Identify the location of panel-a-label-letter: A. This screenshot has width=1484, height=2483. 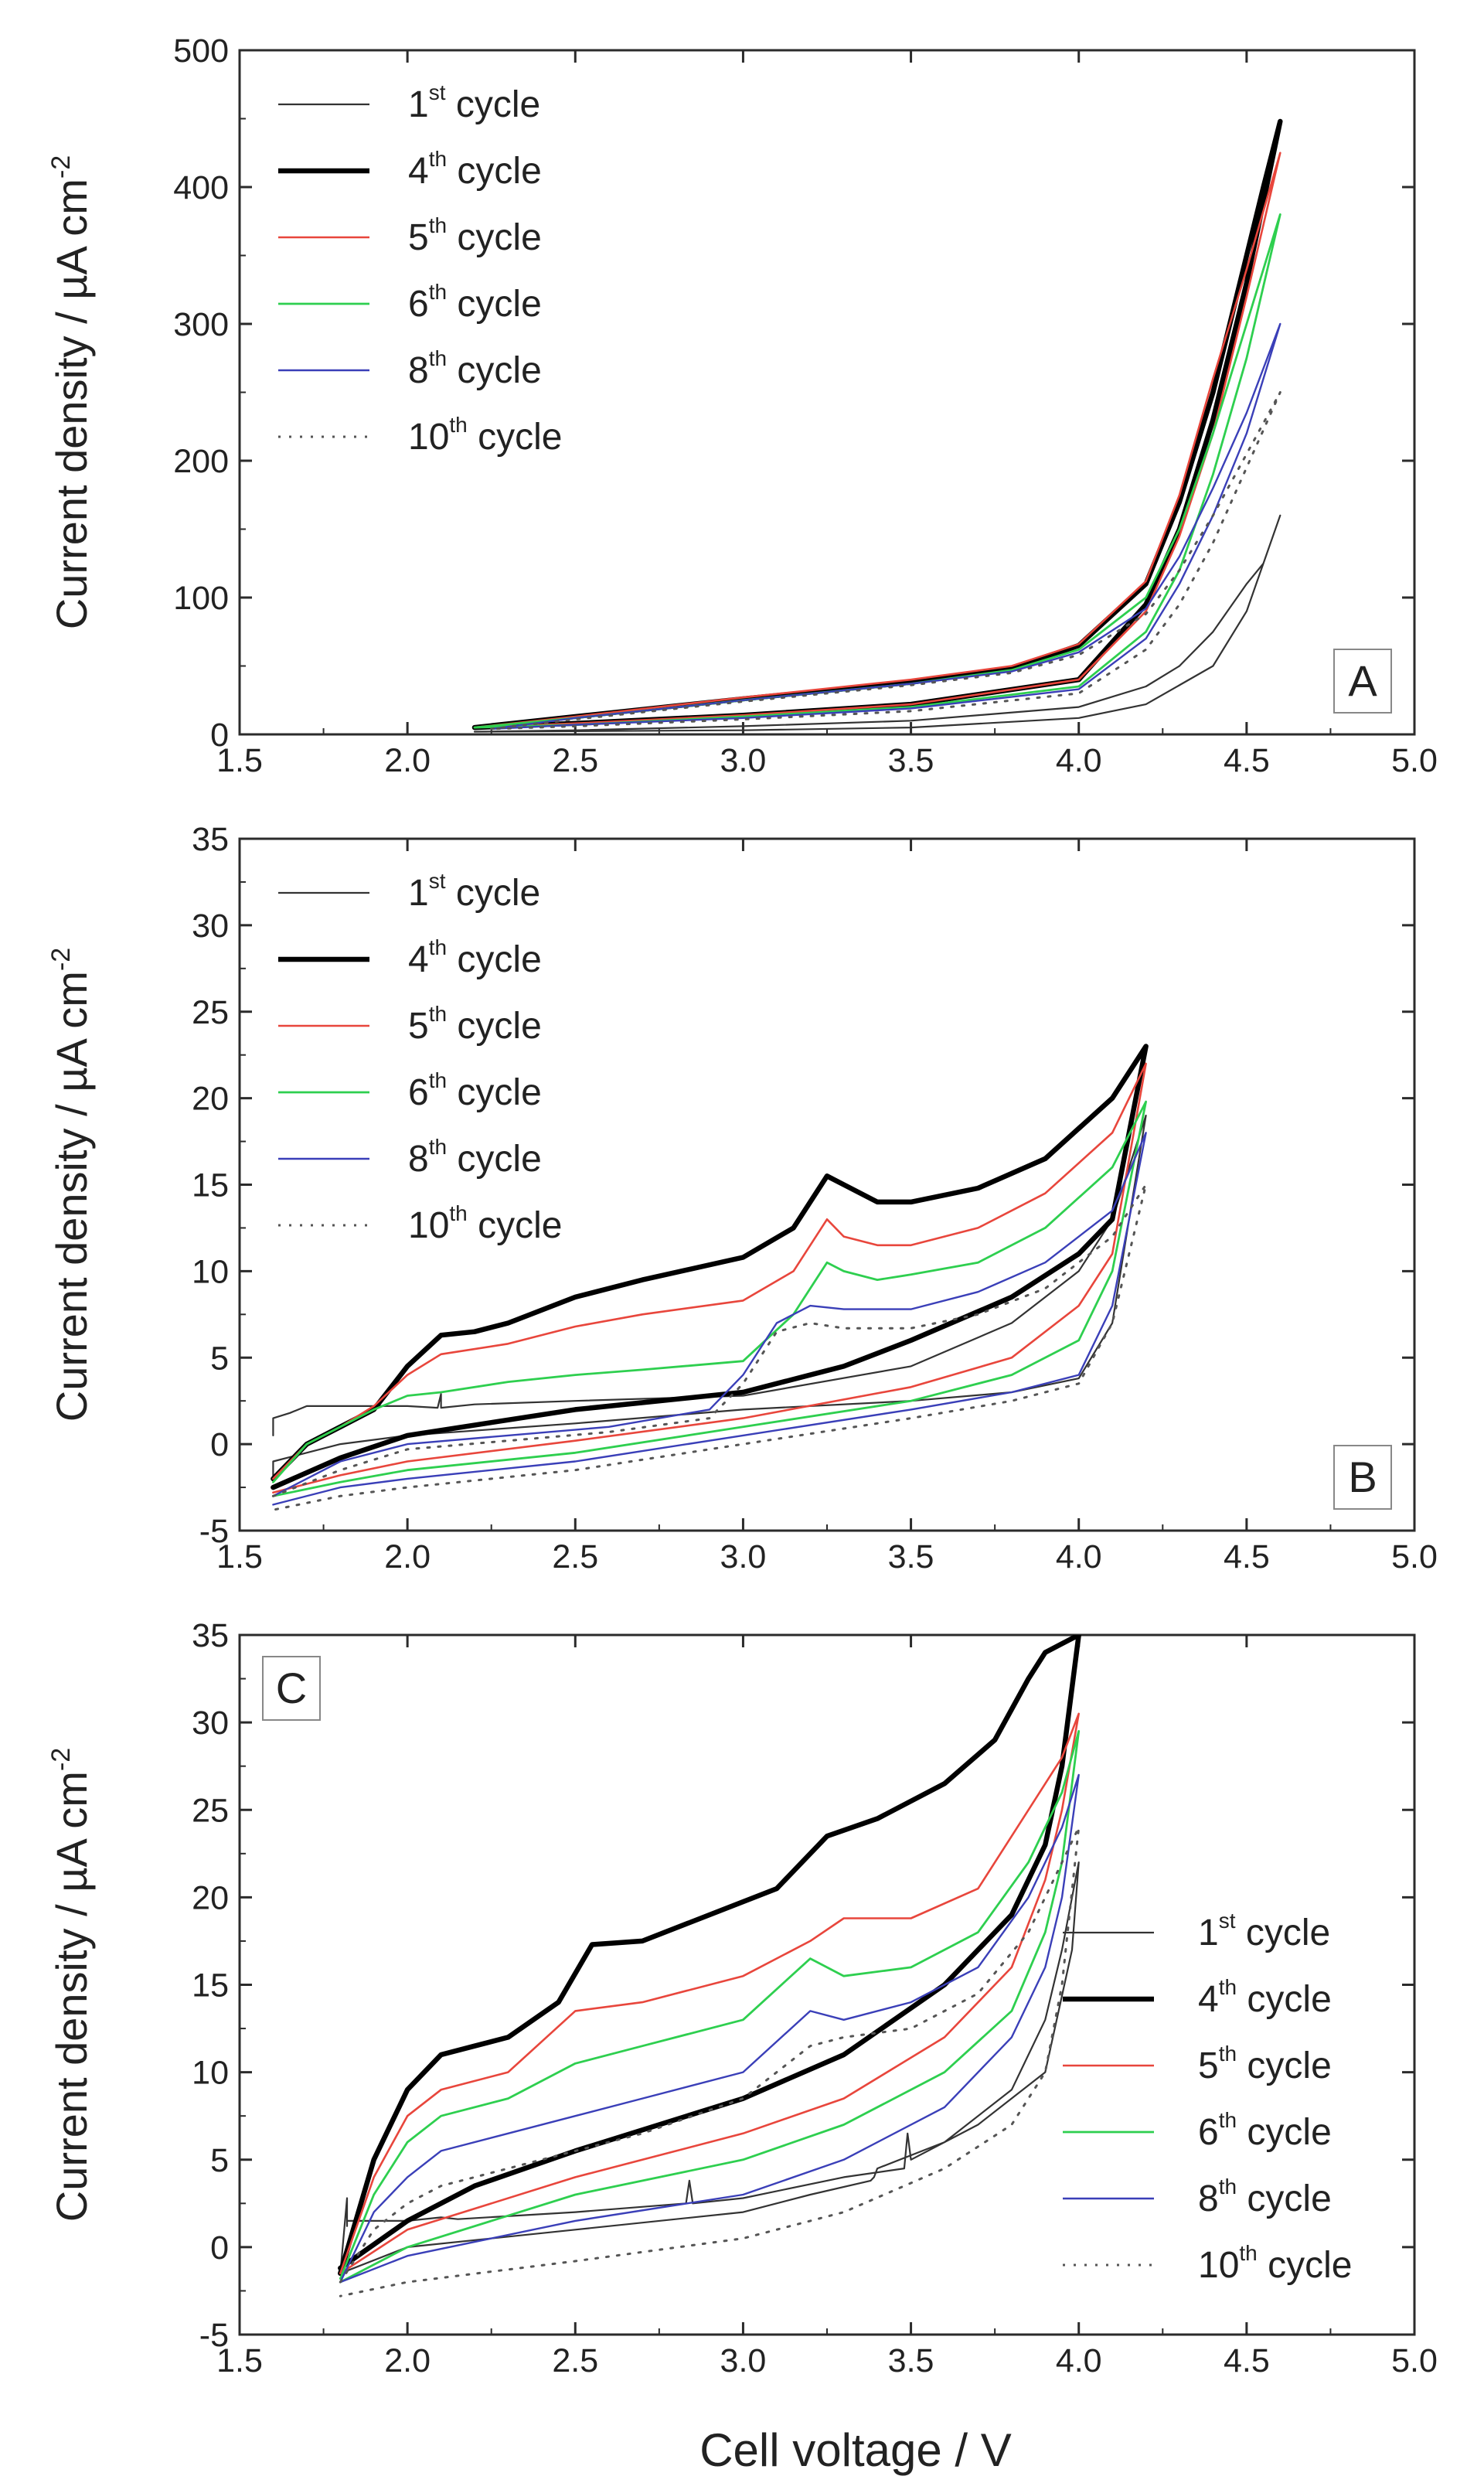
(1362, 680).